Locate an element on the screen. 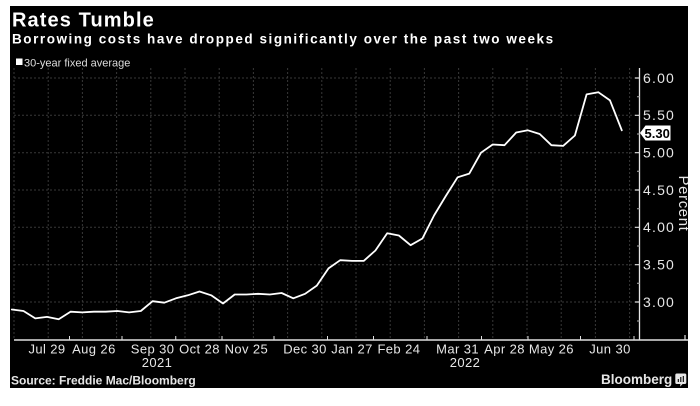 The image size is (700, 406). svg-text: Jul 29 is located at coordinates (46, 349).